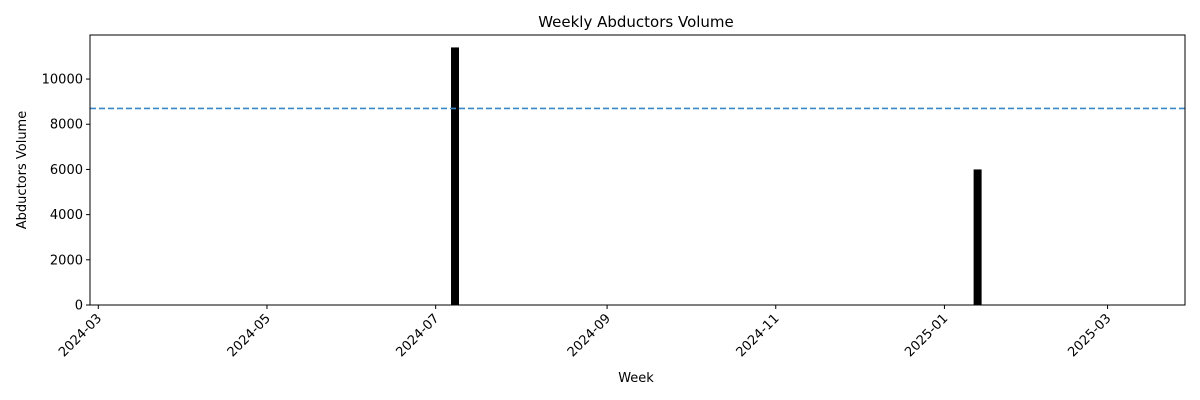 Image resolution: width=1200 pixels, height=400 pixels. Describe the element at coordinates (62, 80) in the screenshot. I see `y-tick-label-10000: 10000` at that location.